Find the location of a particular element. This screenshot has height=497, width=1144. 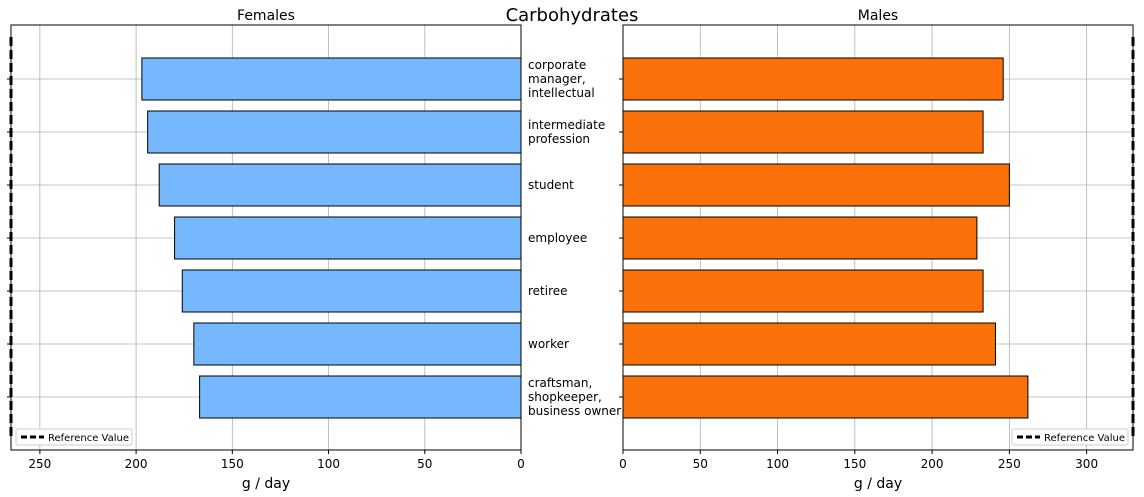

category-label-line: worker is located at coordinates (548, 344).